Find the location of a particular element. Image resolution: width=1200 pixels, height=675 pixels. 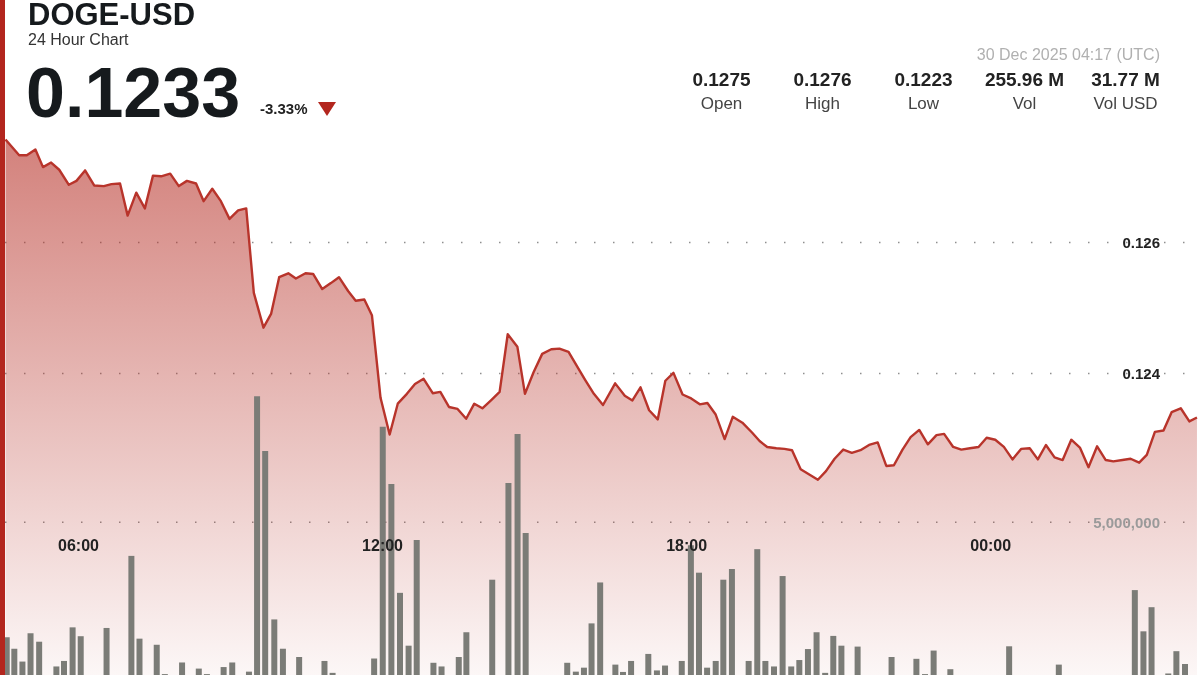

annotation: Low is located at coordinates (923, 104).